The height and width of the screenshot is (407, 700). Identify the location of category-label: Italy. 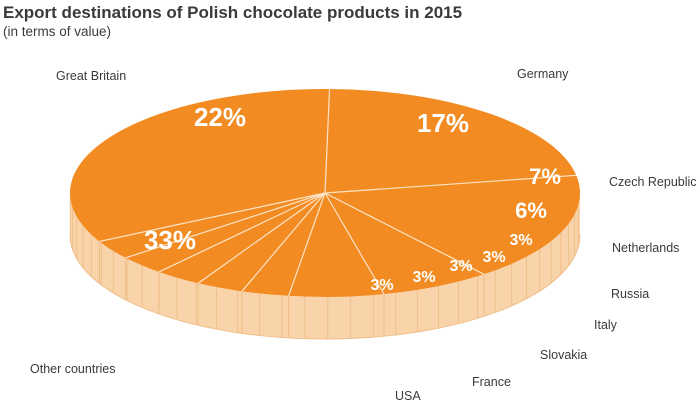
(606, 325).